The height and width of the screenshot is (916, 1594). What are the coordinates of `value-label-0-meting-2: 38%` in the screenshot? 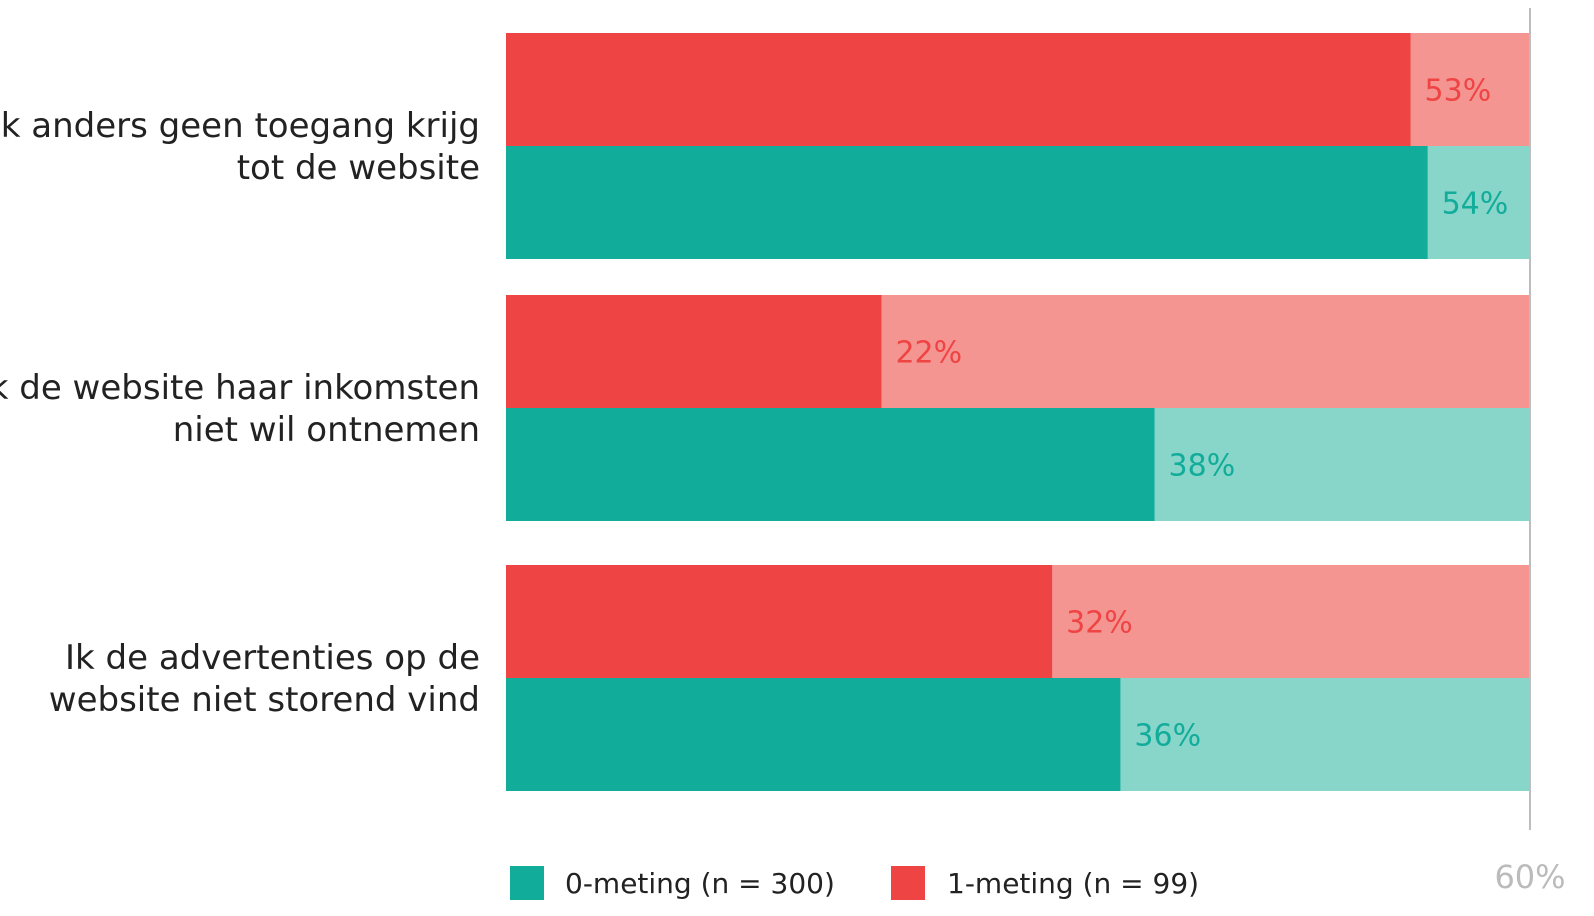 It's located at (1202, 466).